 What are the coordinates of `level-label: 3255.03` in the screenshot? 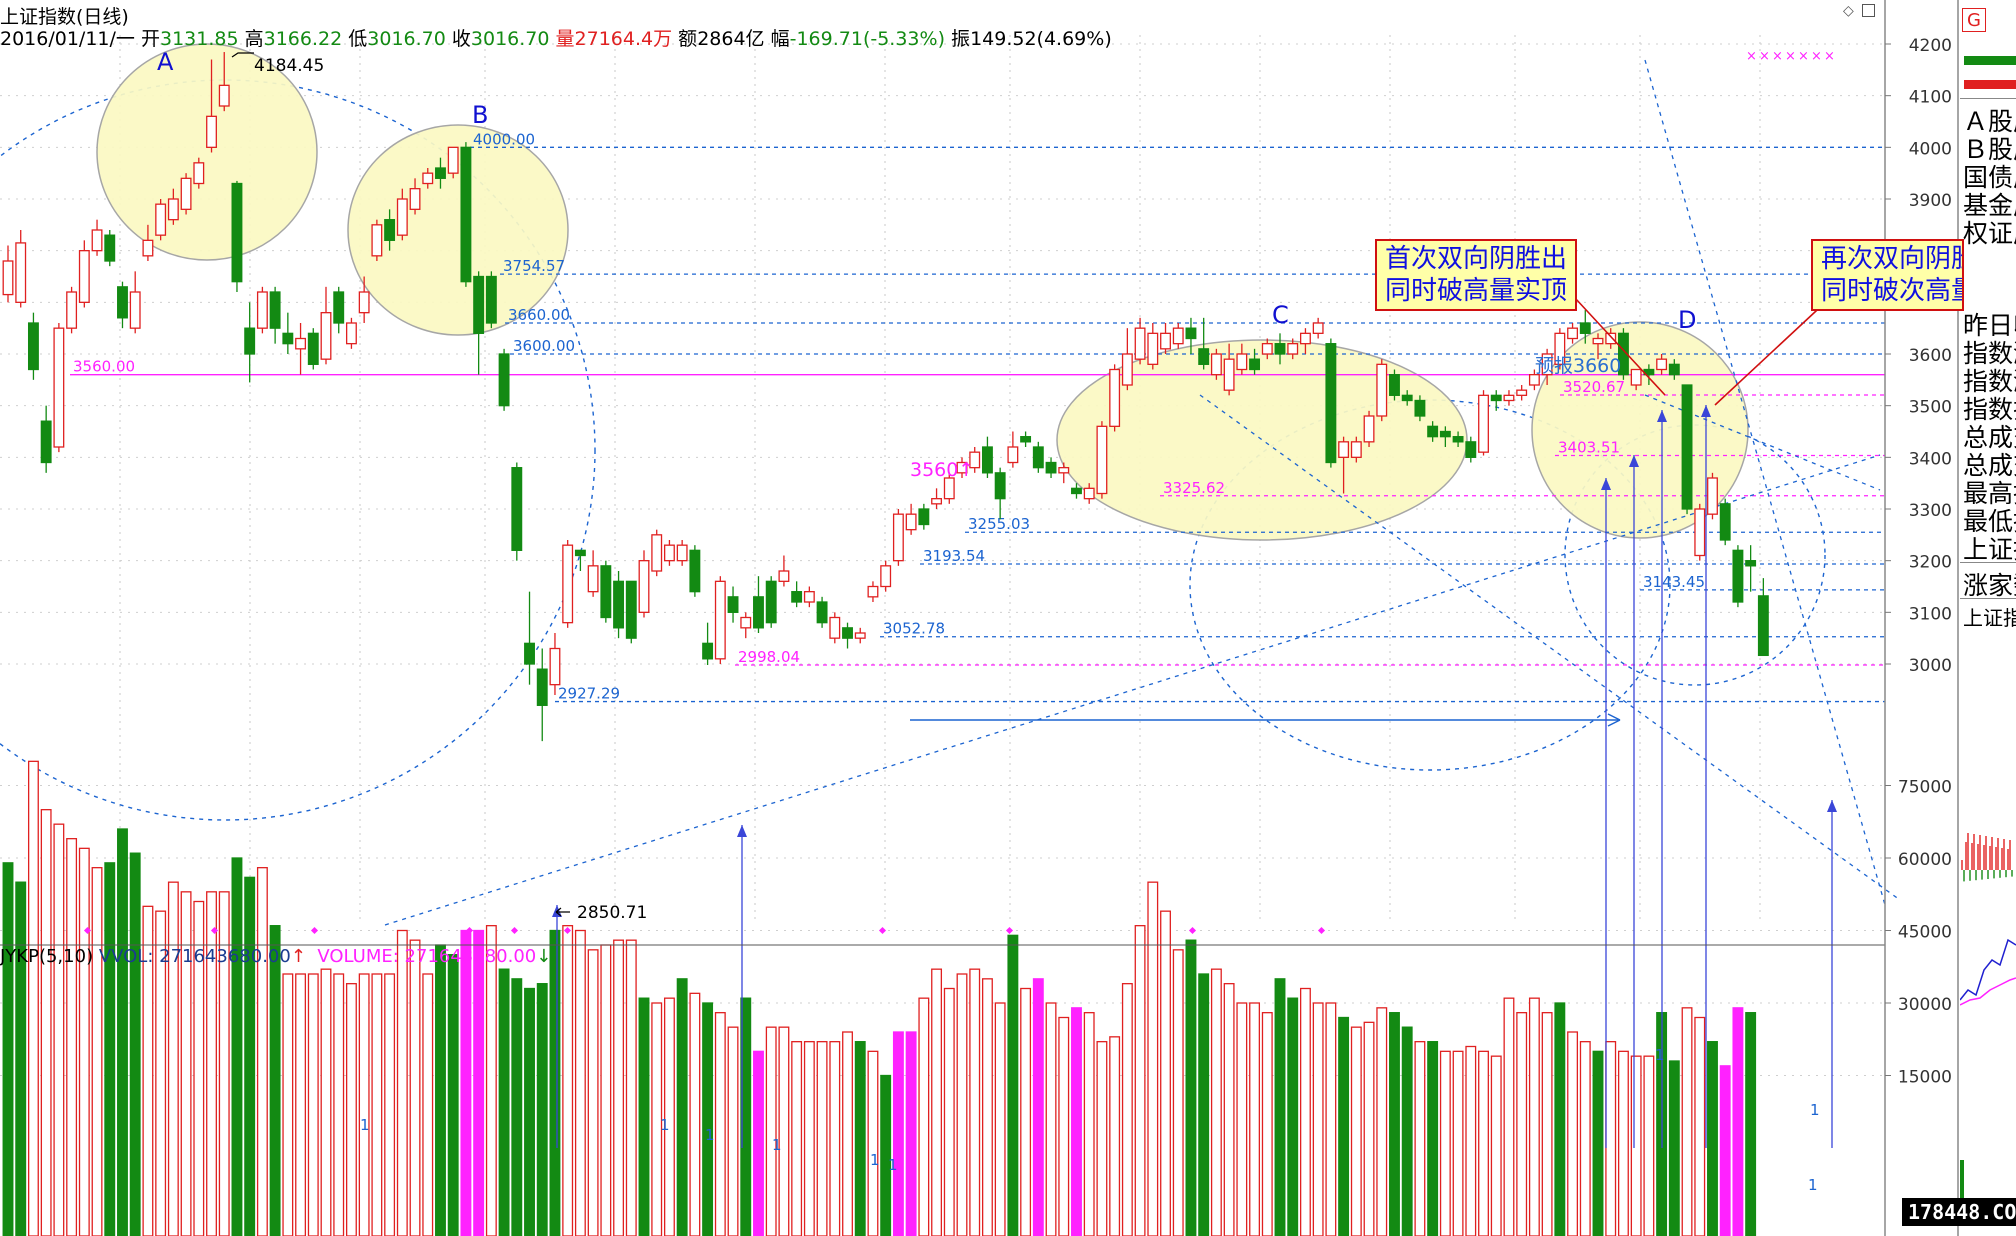 It's located at (999, 524).